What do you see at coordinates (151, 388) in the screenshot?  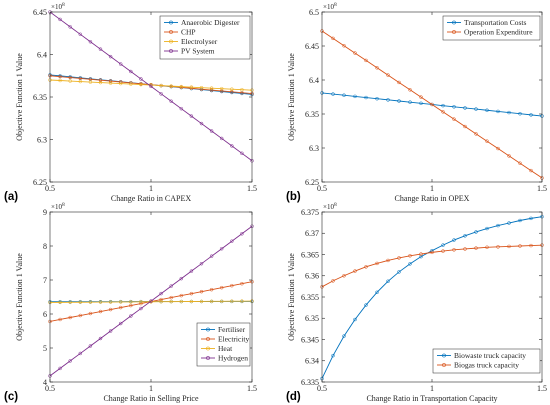 I see `x-tick-label: 1` at bounding box center [151, 388].